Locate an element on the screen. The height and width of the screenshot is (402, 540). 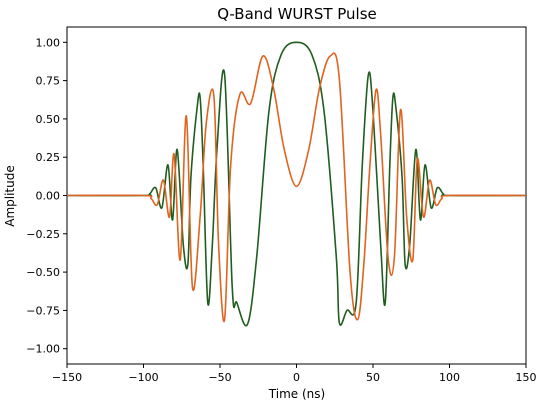
y-axis-ticks: −1.00 −0.75 −0.50 −0.25 0.00 0.25 0.50 0.75 1.00 is located at coordinates (46, 196).